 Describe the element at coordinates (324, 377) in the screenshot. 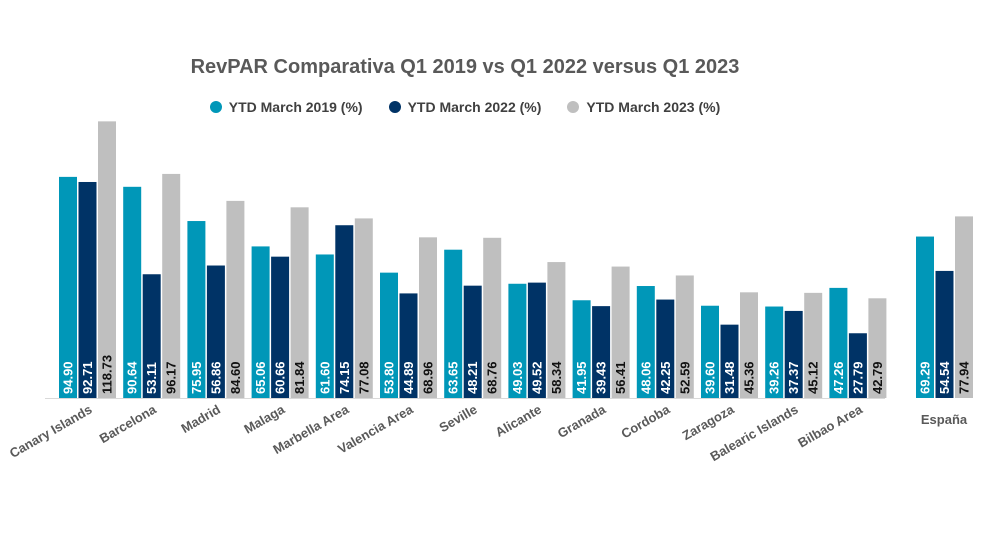

I see `bar-value-label: 61.60` at that location.